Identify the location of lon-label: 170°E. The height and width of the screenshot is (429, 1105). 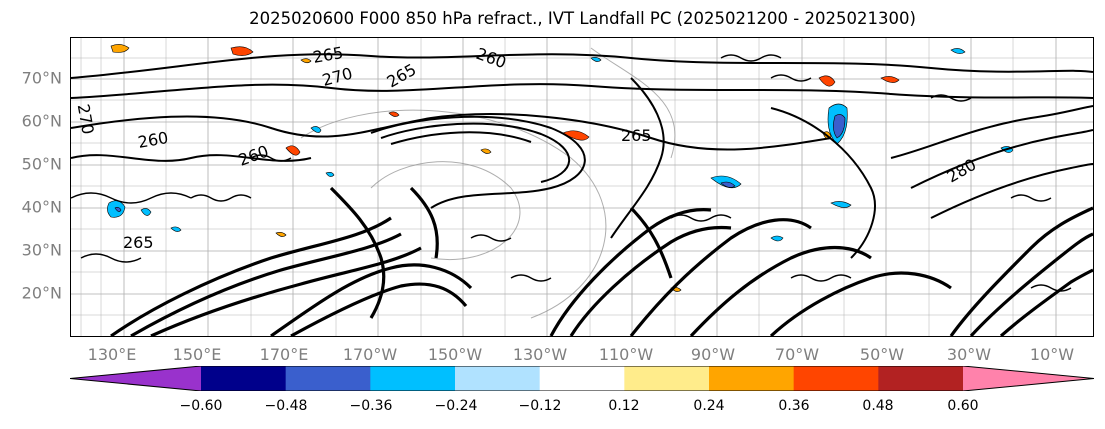
(284, 354).